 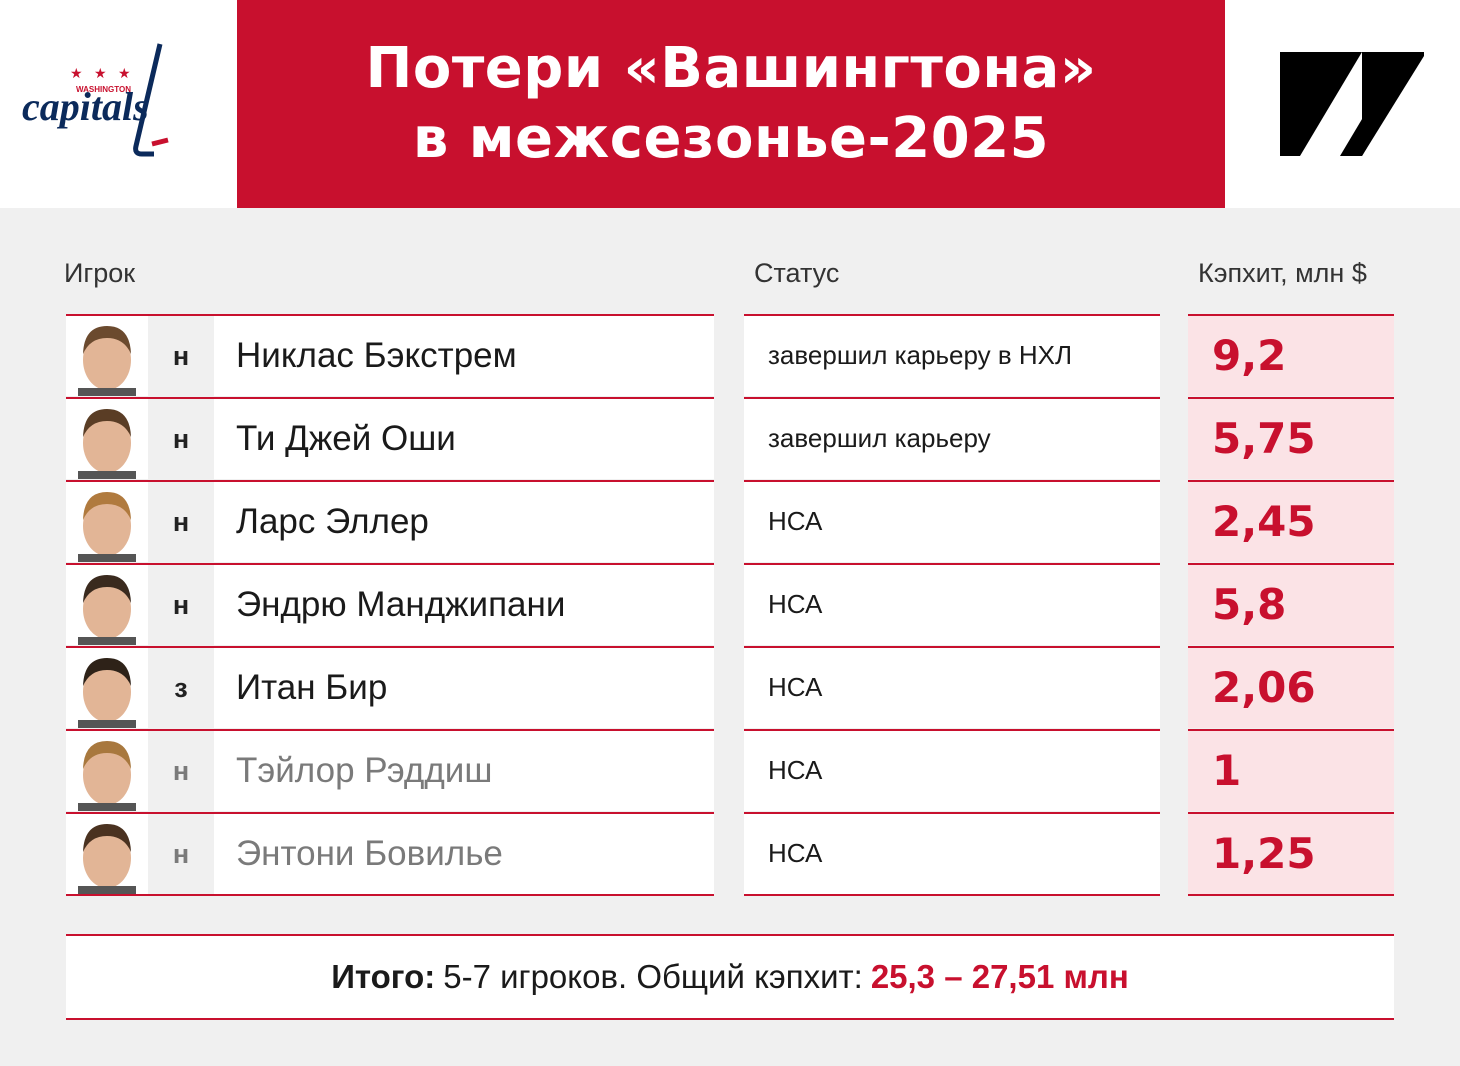 I want to click on player-cell: н Тэйлор Рэддиш, so click(x=390, y=770).